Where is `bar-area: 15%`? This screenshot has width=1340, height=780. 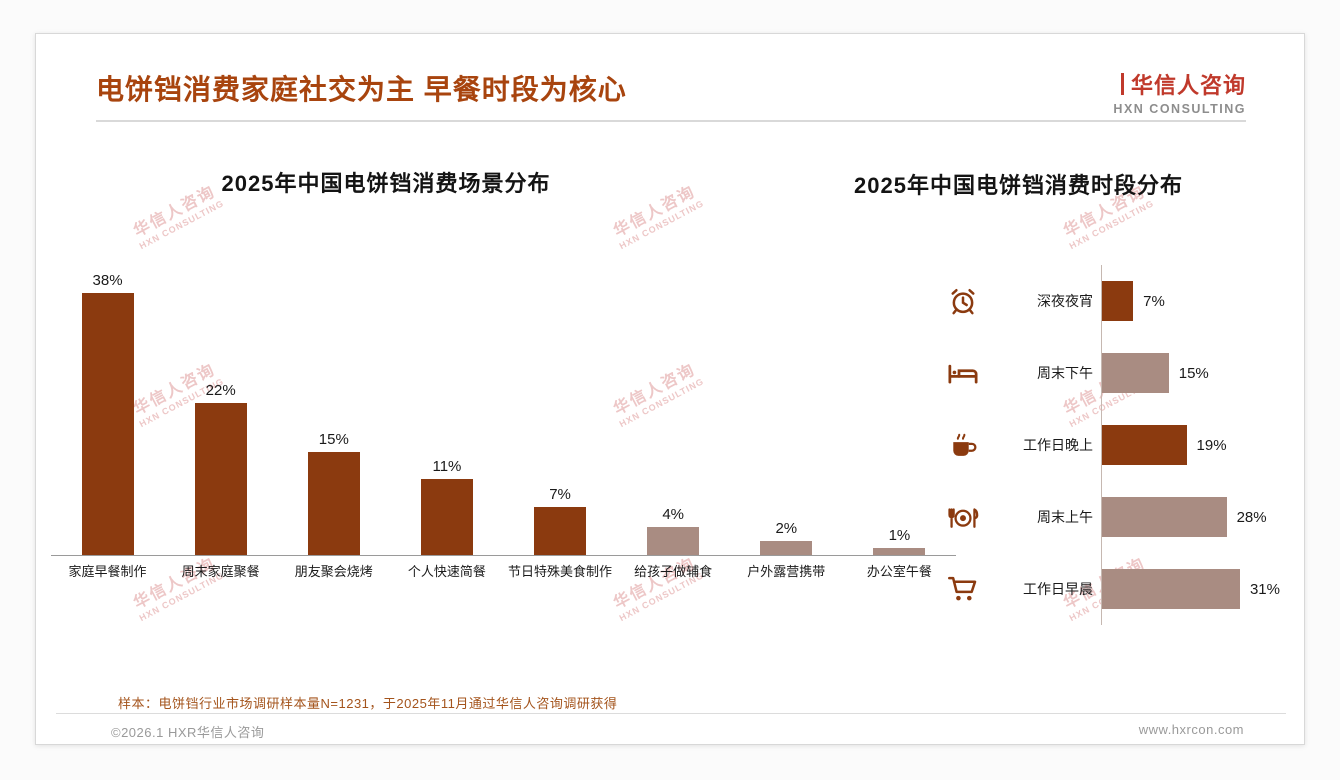 bar-area: 15% is located at coordinates (1196, 373).